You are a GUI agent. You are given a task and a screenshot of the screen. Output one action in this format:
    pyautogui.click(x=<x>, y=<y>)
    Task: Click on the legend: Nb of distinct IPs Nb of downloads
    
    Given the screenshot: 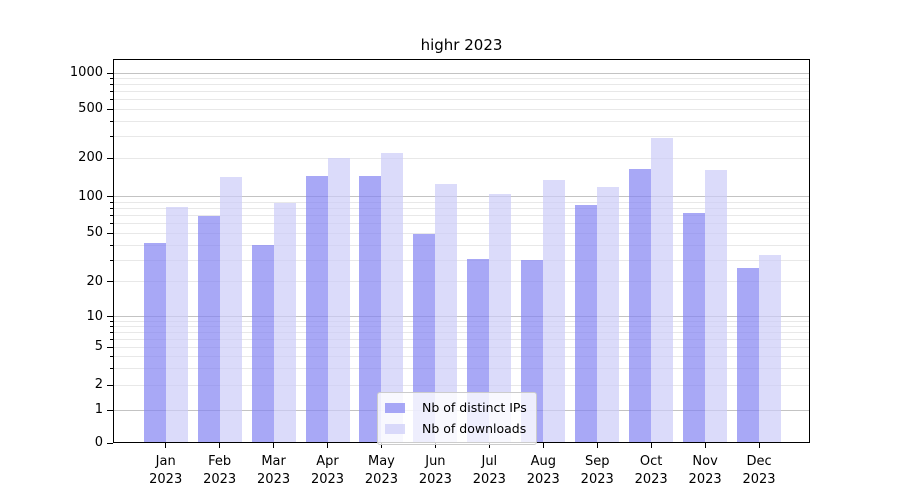 What is the action you would take?
    pyautogui.click(x=457, y=418)
    